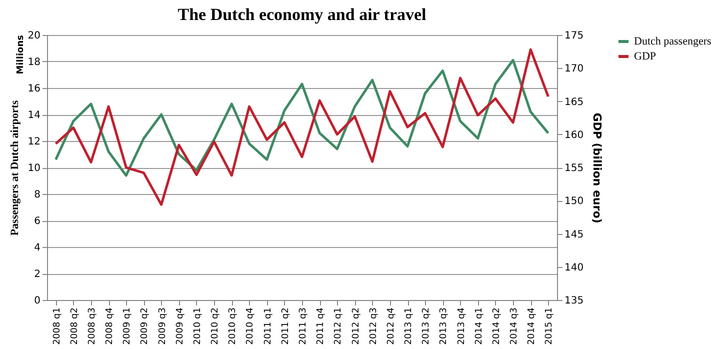 The width and height of the screenshot is (720, 349). Describe the element at coordinates (321, 326) in the screenshot. I see `x-tick-label: 2011 q4` at that location.